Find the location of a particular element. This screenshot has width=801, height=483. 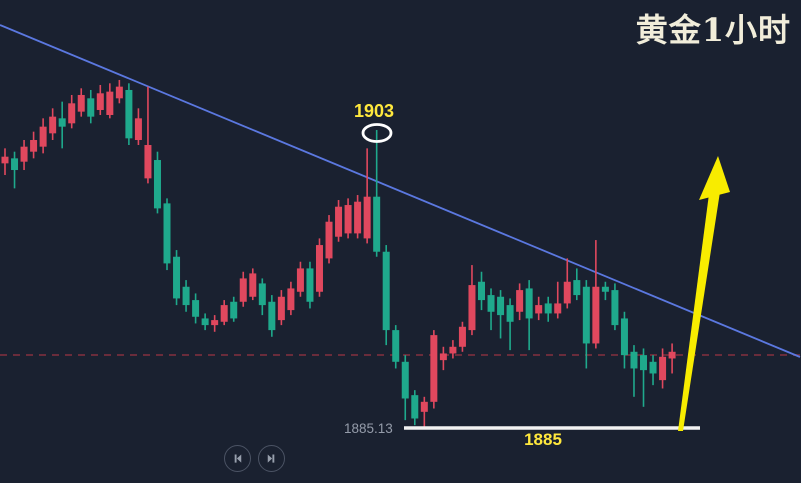

skip-to-end-icon is located at coordinates (271, 458).